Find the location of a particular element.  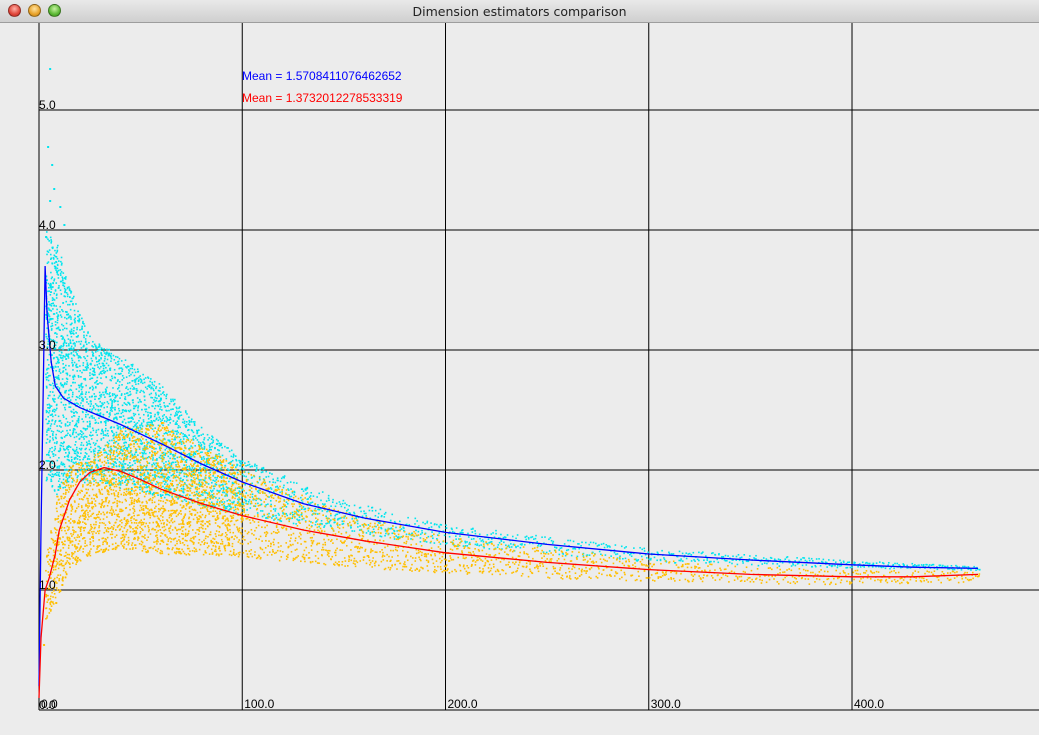

title-bar: Dimension estimators comparison is located at coordinates (519, 11).